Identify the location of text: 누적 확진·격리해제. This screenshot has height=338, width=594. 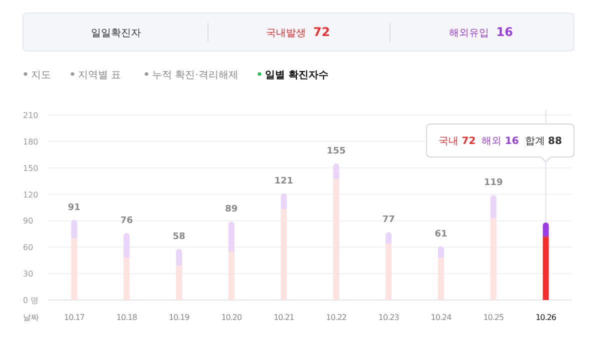
(195, 75).